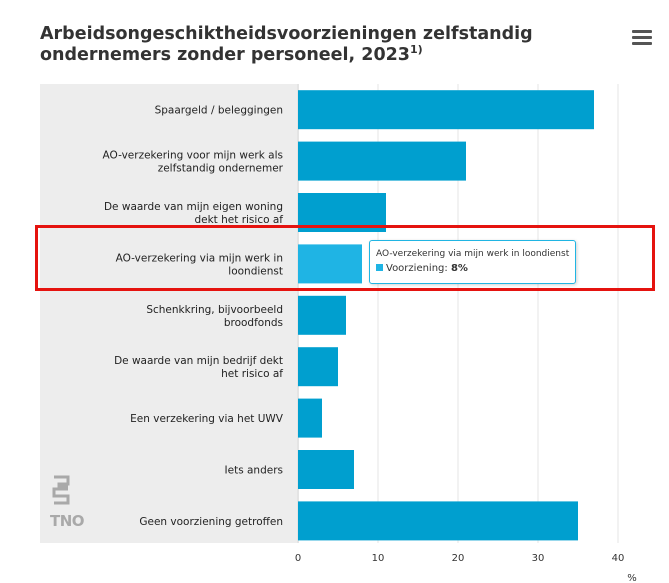  I want to click on category-label: Spaargeld / beleggingen, so click(219, 111).